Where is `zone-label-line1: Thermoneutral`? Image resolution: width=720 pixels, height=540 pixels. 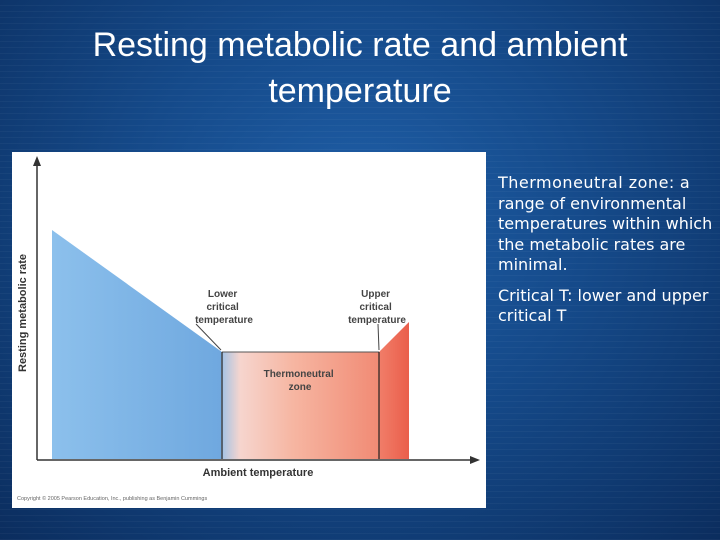
zone-label-line1: Thermoneutral is located at coordinates (299, 374).